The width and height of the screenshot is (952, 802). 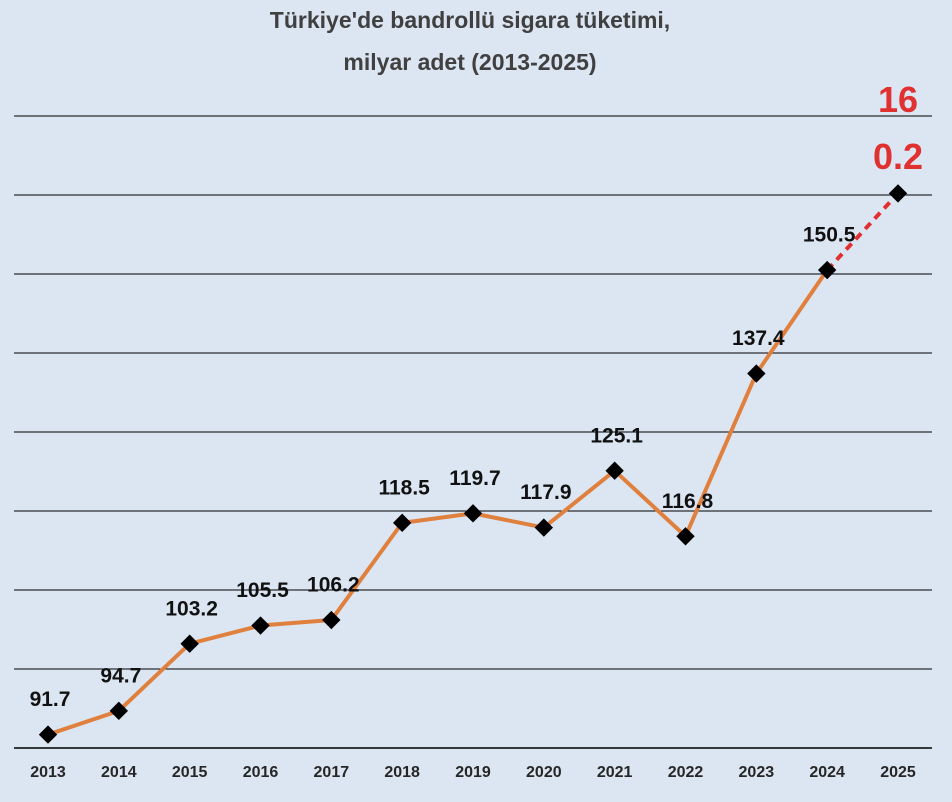 What do you see at coordinates (332, 772) in the screenshot?
I see `x-tick-label: 2017` at bounding box center [332, 772].